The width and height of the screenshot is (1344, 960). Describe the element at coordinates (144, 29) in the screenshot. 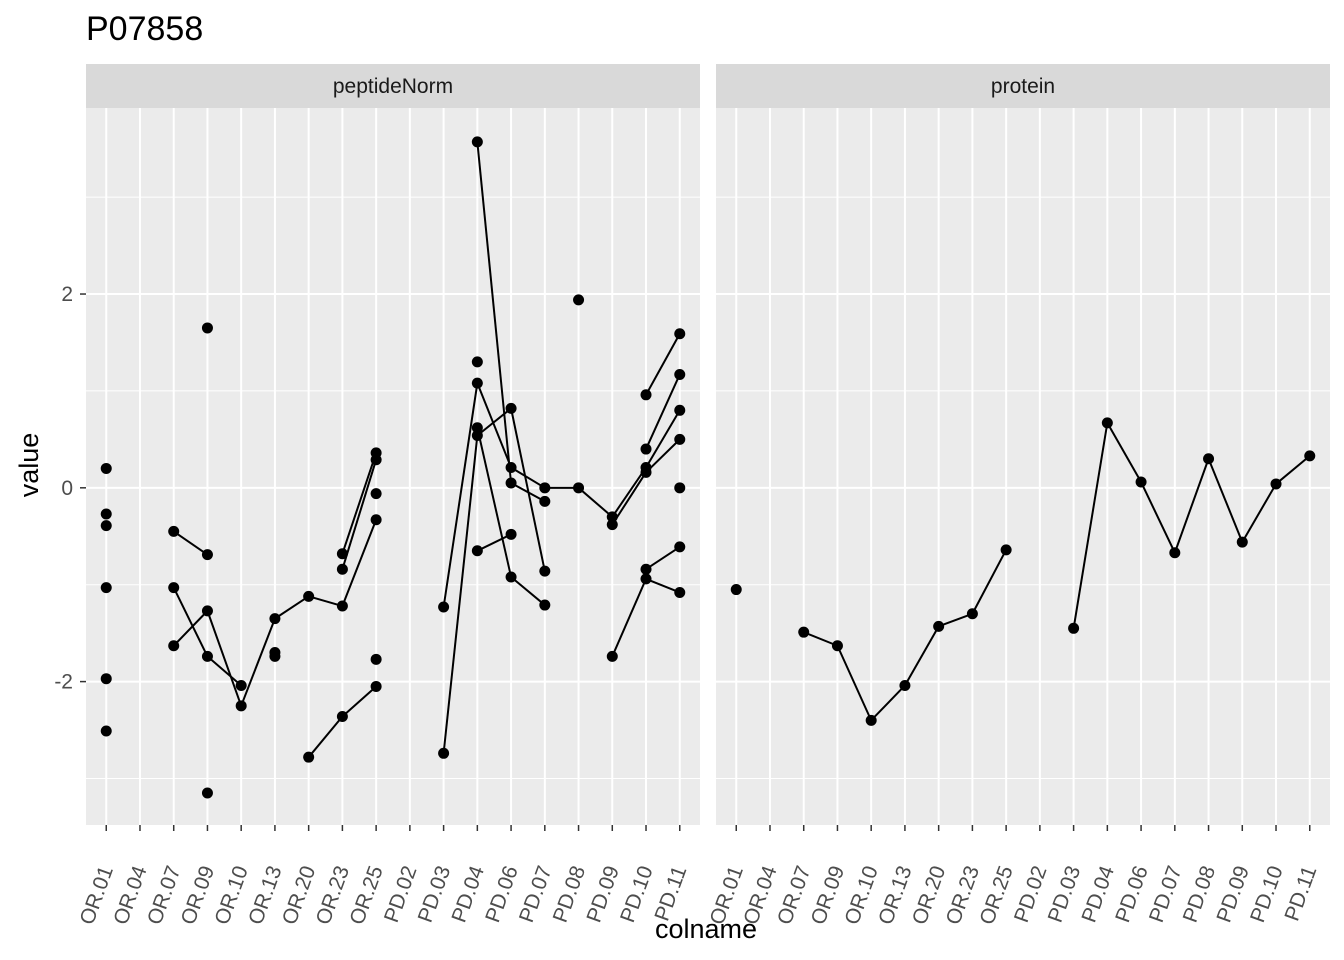

I see `chart-title: P07858` at that location.